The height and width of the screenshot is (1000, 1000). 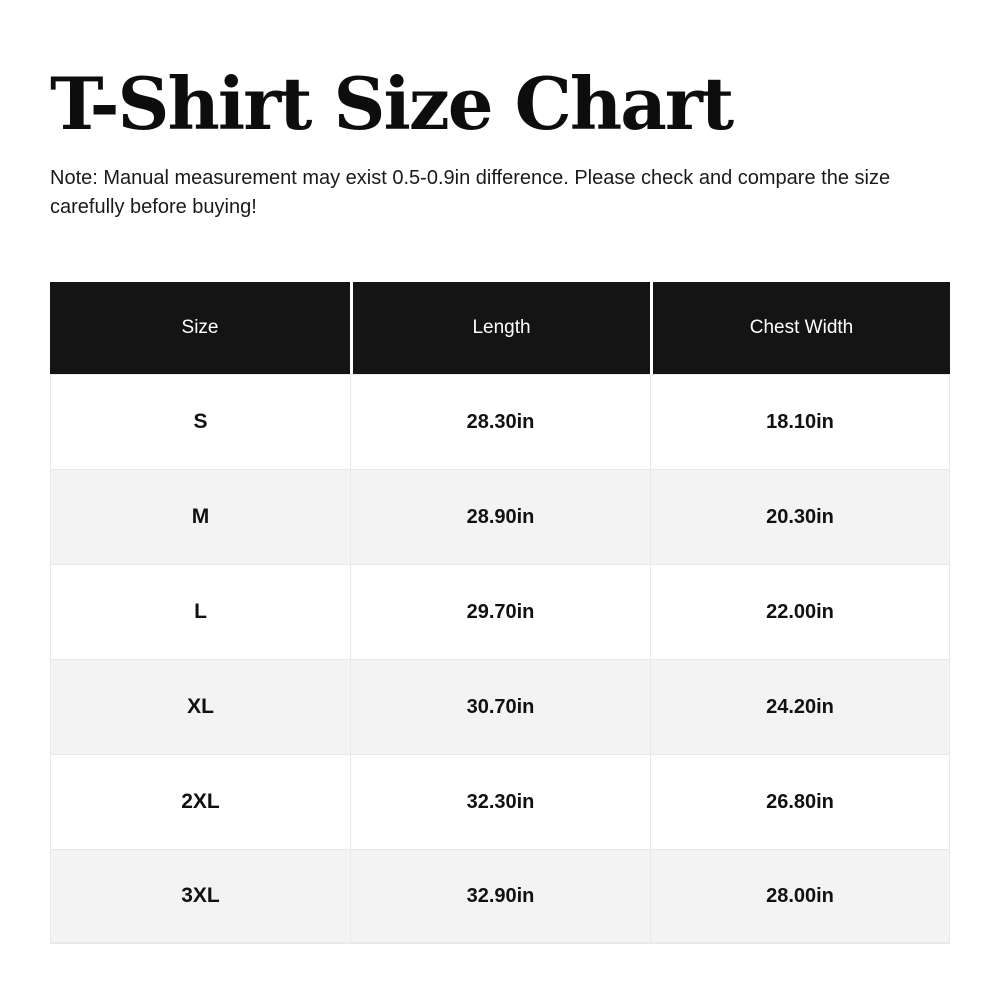 I want to click on table-row: XL 30.70in 24.20in, so click(x=500, y=706).